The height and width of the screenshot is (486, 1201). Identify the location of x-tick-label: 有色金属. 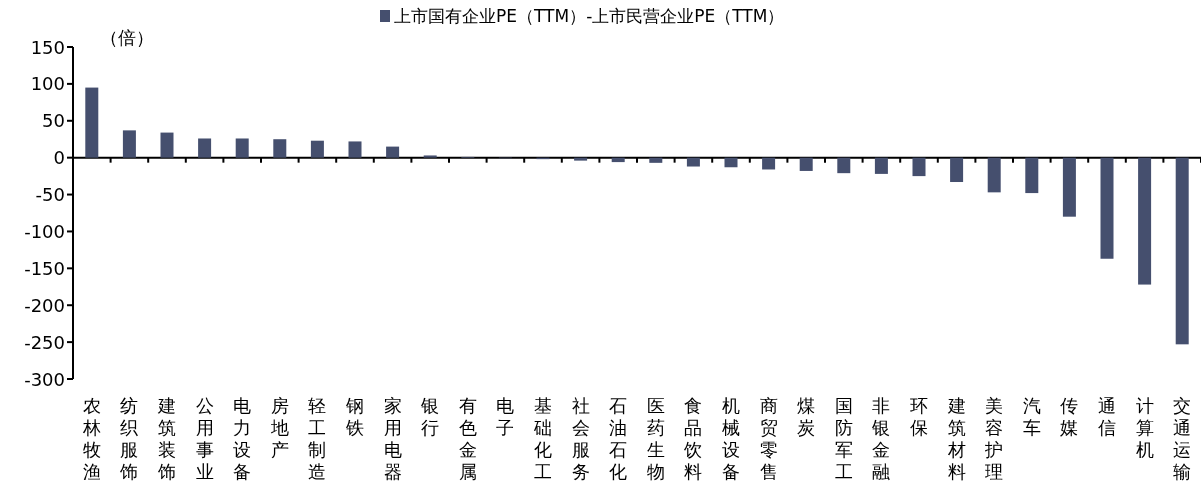
(467, 438).